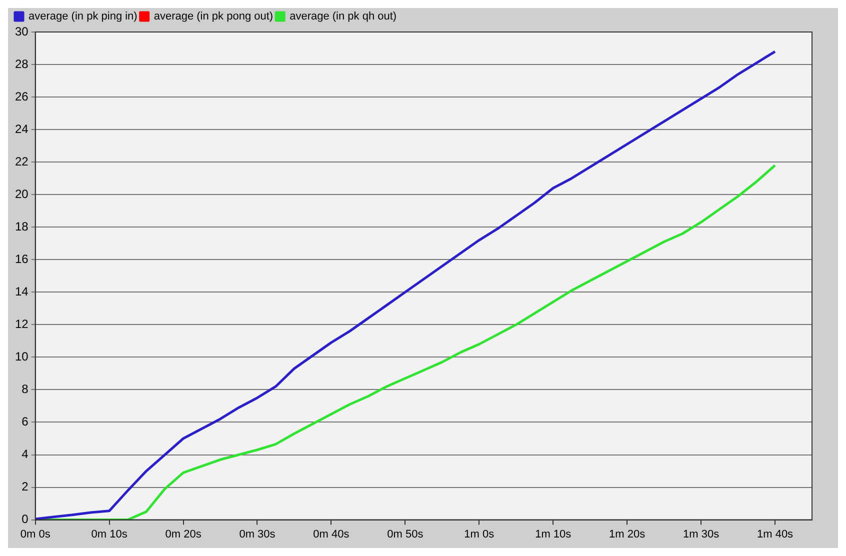 The image size is (846, 556). Describe the element at coordinates (21, 226) in the screenshot. I see `y-tick-label: 18` at that location.